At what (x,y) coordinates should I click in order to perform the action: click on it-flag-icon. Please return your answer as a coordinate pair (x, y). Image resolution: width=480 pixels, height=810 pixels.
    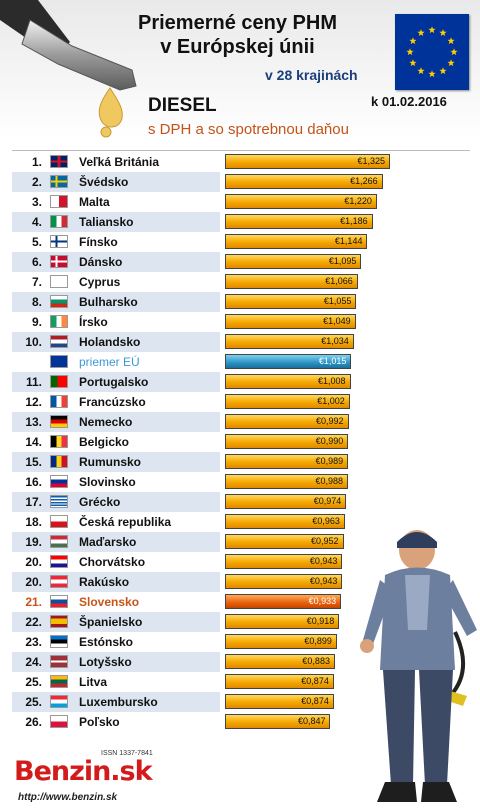
    Looking at the image, I should click on (59, 221).